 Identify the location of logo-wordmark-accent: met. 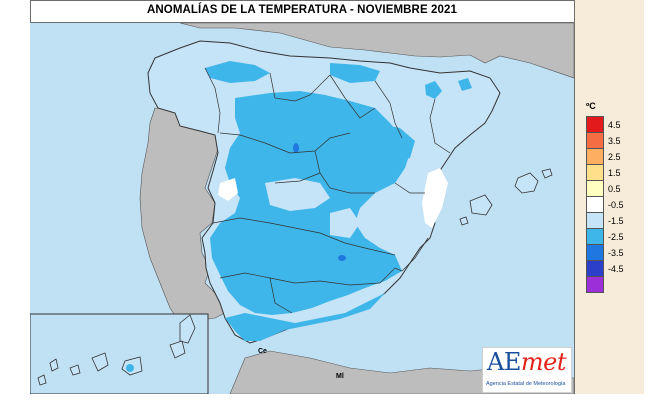
(543, 362).